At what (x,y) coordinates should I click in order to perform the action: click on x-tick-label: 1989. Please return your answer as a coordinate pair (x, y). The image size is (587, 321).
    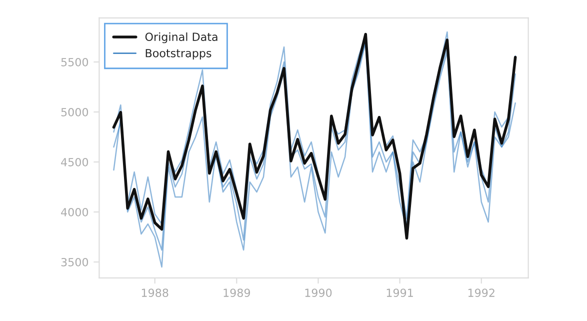
    Looking at the image, I should click on (237, 293).